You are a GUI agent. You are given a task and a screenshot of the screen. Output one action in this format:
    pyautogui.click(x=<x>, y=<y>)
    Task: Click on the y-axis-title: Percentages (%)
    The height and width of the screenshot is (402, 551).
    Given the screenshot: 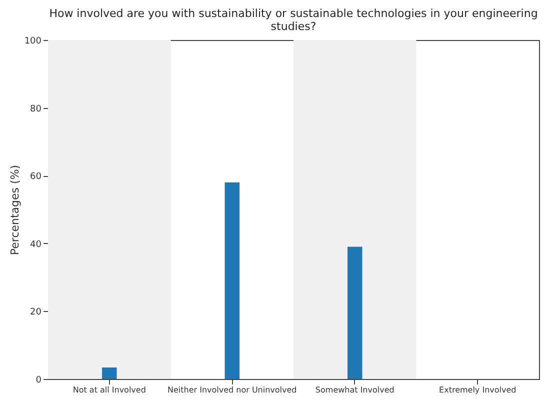 What is the action you would take?
    pyautogui.click(x=15, y=210)
    